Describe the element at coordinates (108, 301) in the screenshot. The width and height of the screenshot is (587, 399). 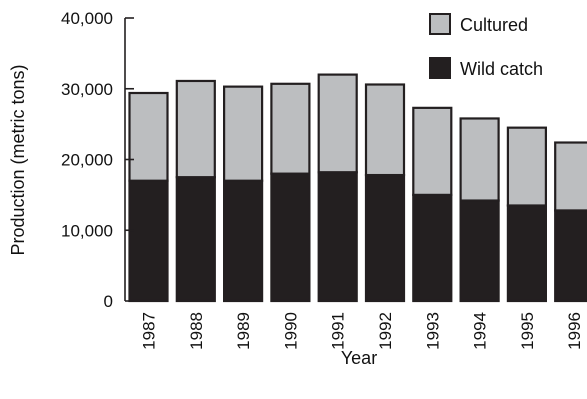
I see `y-tick-label-0: 0` at that location.